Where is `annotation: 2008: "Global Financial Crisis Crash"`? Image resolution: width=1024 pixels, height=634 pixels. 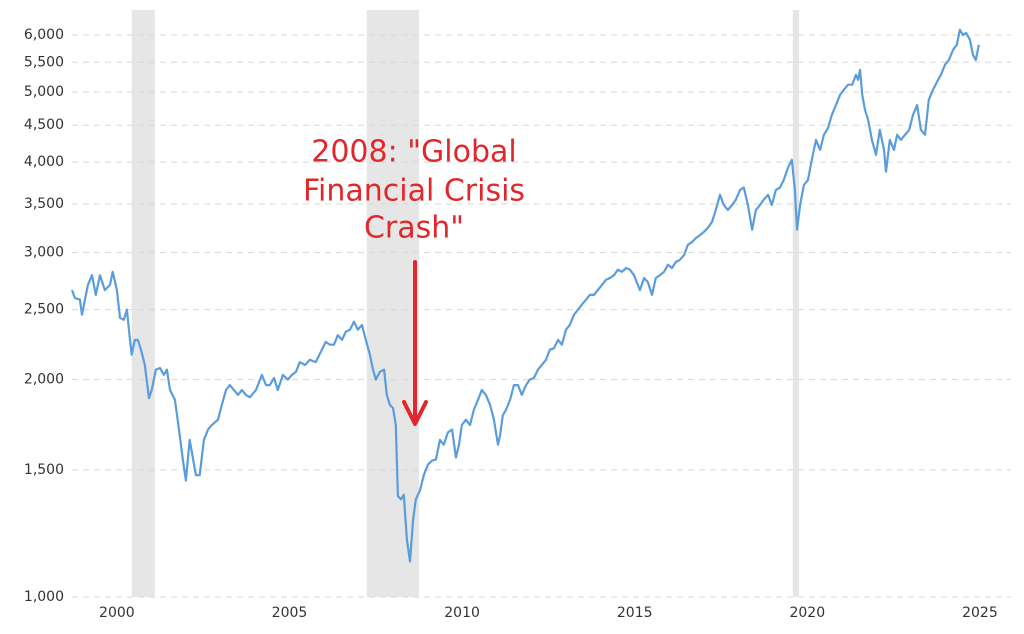 annotation: 2008: "Global Financial Crisis Crash" is located at coordinates (414, 280).